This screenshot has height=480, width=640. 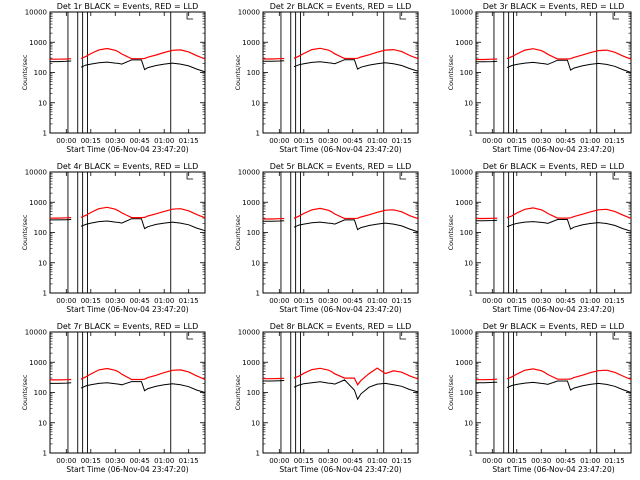 What do you see at coordinates (128, 6) in the screenshot?
I see `panel-title: Det 1r BLACK = Events, RED = LLD` at bounding box center [128, 6].